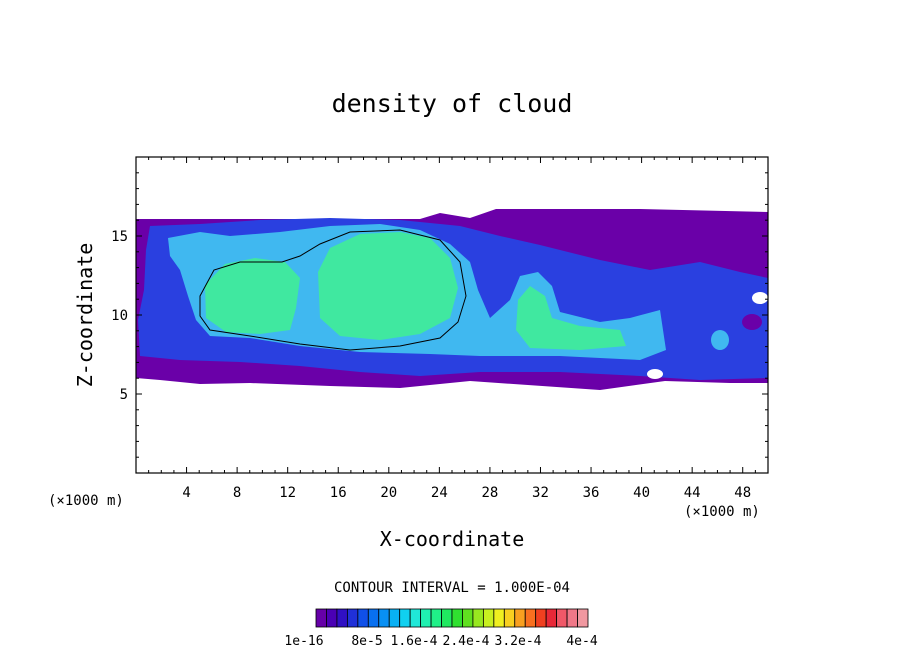  Describe the element at coordinates (722, 512) in the screenshot. I see `x-unit-label-right: (×1000 m)` at that location.